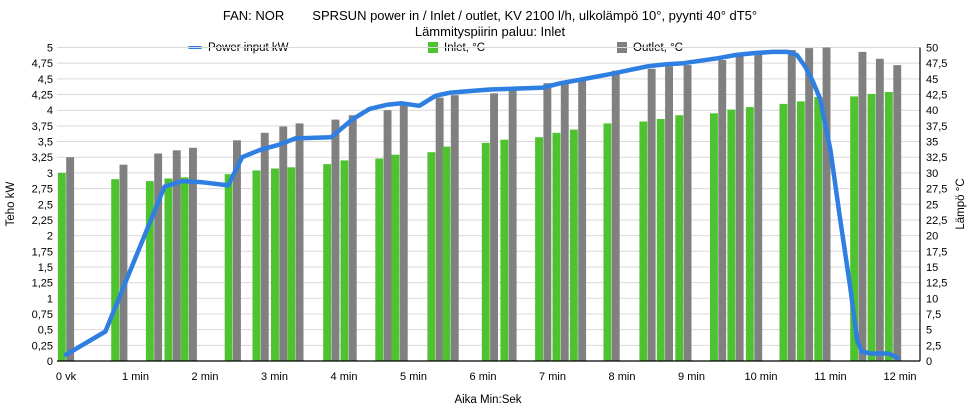 The height and width of the screenshot is (409, 980). I want to click on y-left-tick-label: 1,5, so click(45, 268).